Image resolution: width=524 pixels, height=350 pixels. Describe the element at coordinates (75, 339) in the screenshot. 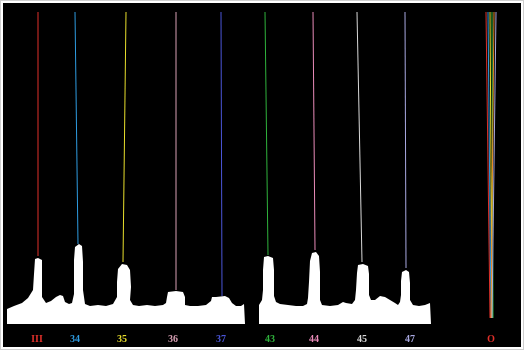

I see `probe-label-34: 34` at that location.